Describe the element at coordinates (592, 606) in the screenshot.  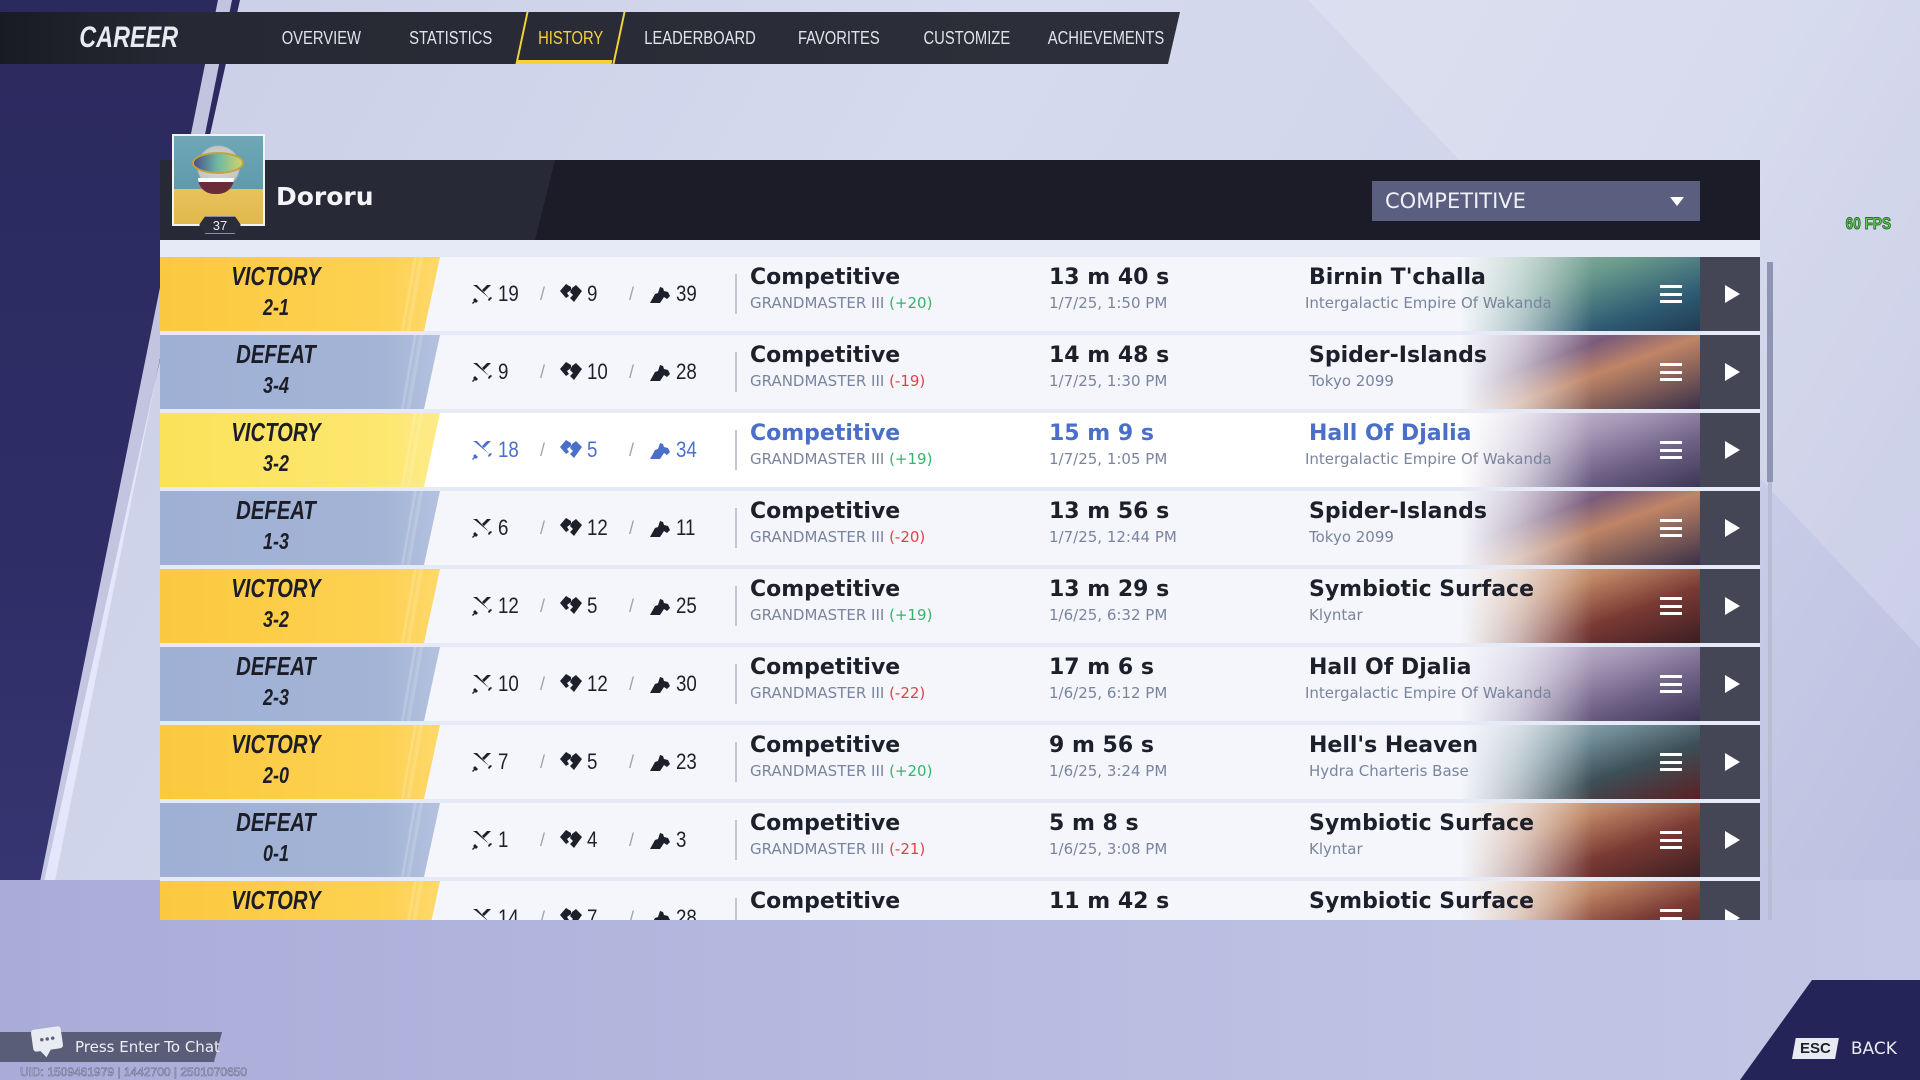
I see `kda: 12 / 5 / 25` at that location.